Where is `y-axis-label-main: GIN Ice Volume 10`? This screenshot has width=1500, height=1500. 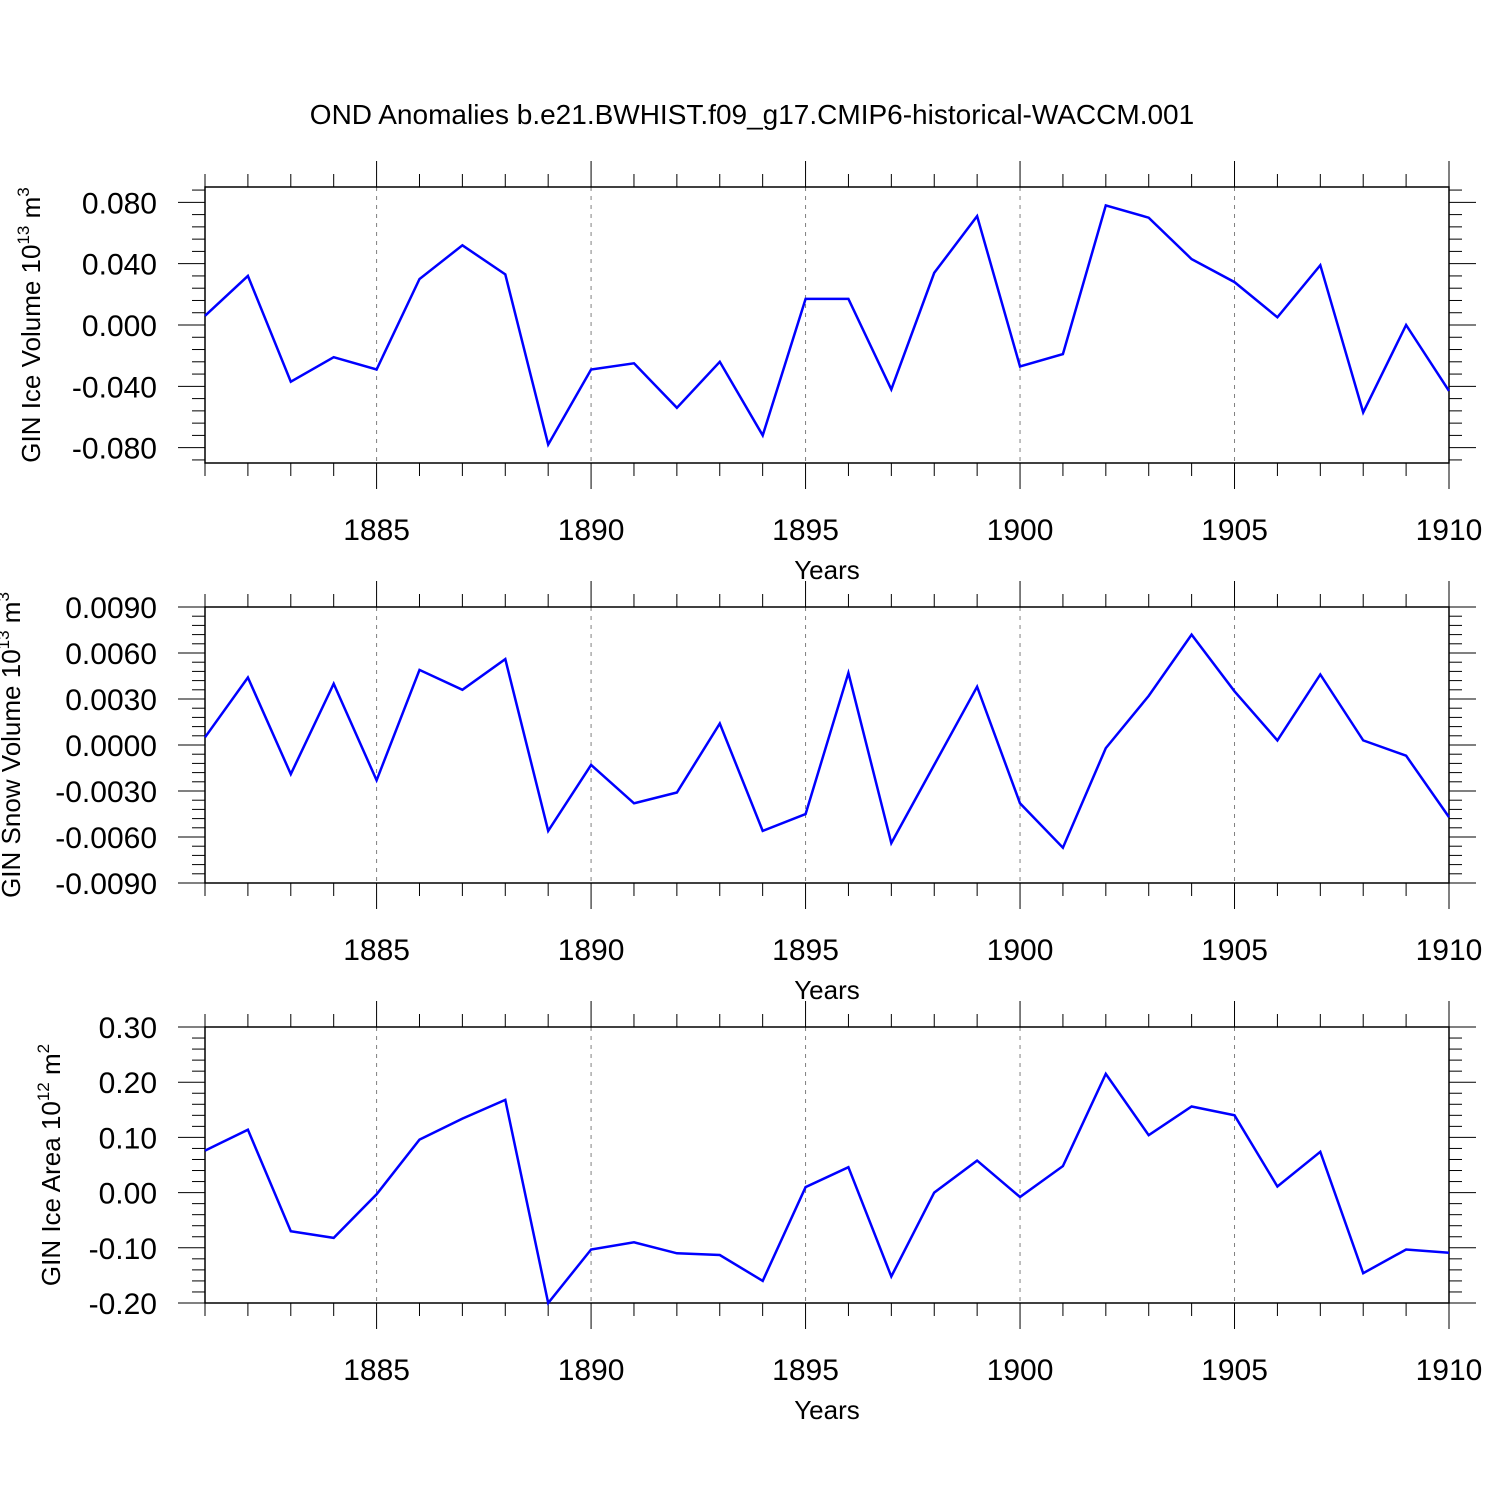 y-axis-label-main: GIN Ice Volume 10 is located at coordinates (31, 354).